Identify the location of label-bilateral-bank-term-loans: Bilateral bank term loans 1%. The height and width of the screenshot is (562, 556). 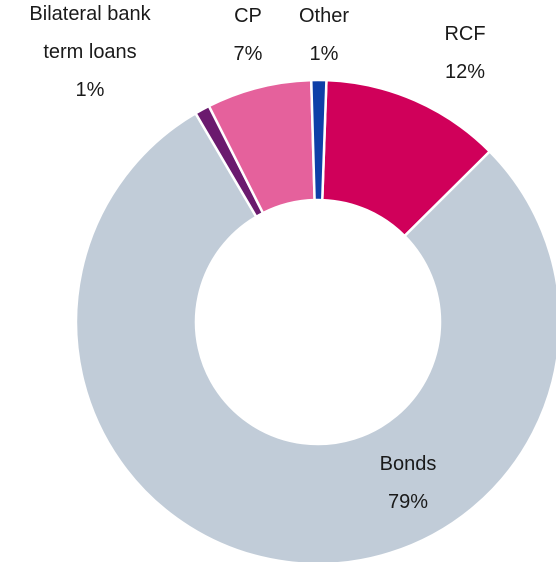
(90, 52).